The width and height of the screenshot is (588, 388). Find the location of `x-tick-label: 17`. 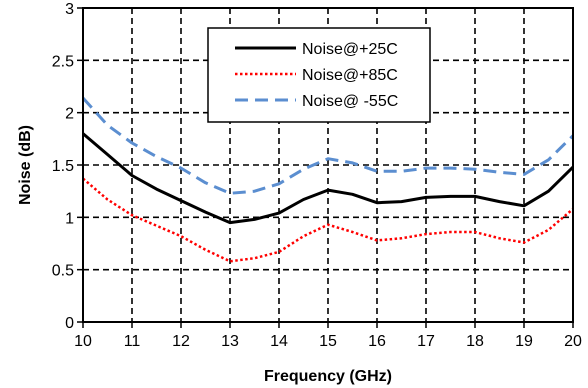

x-tick-label: 17 is located at coordinates (426, 341).